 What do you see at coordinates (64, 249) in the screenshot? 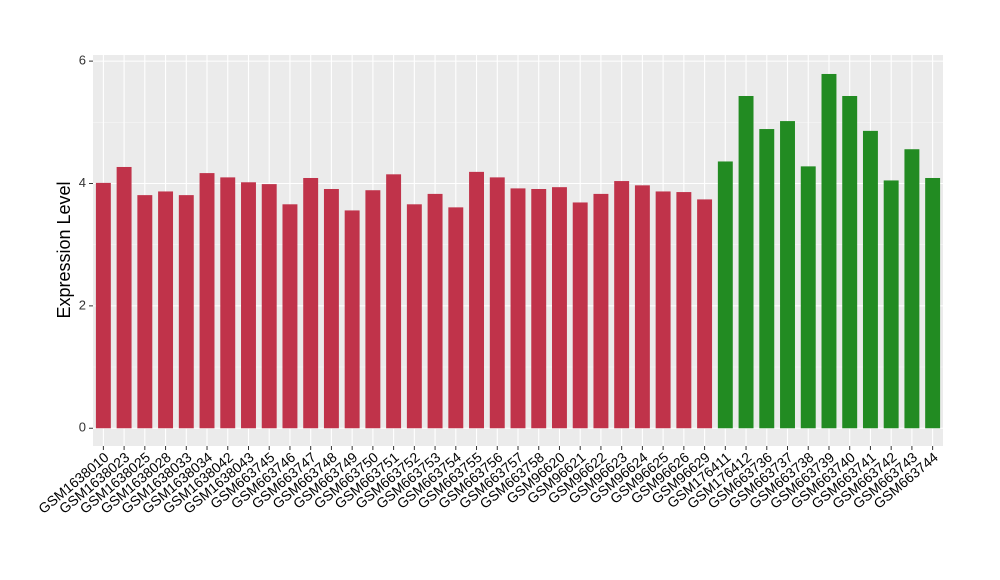
I see `y-axis-title: Expression Level` at bounding box center [64, 249].